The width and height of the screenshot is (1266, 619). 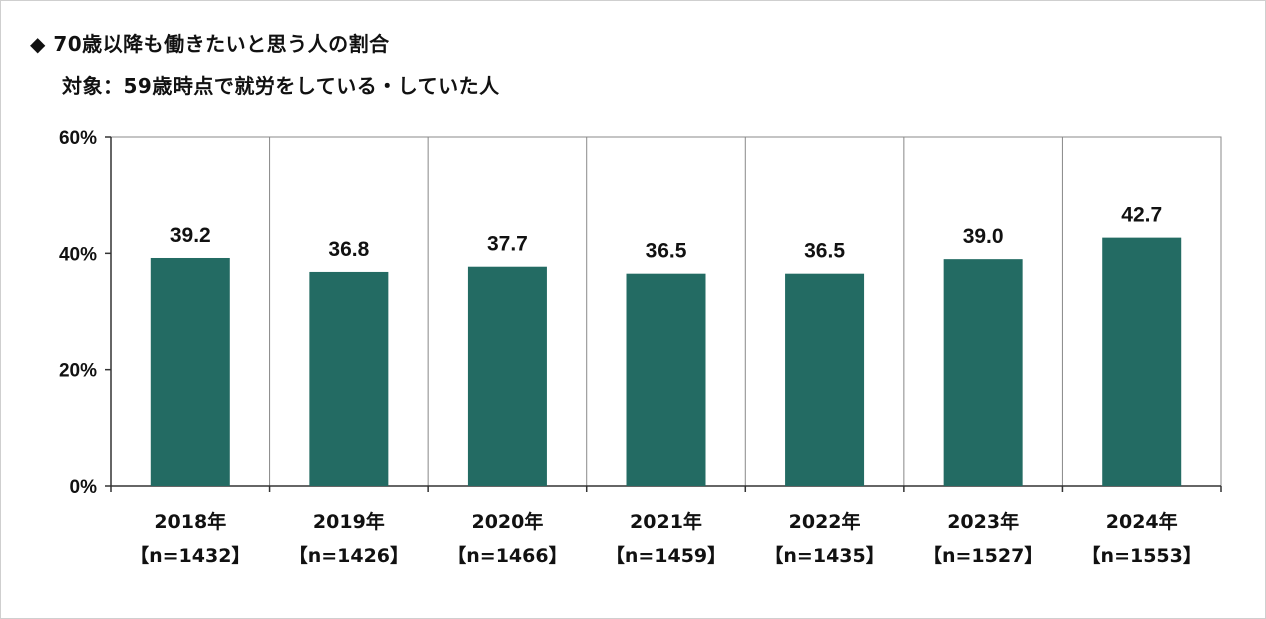 What do you see at coordinates (507, 555) in the screenshot?
I see `sample-size-label: 【n=1466】` at bounding box center [507, 555].